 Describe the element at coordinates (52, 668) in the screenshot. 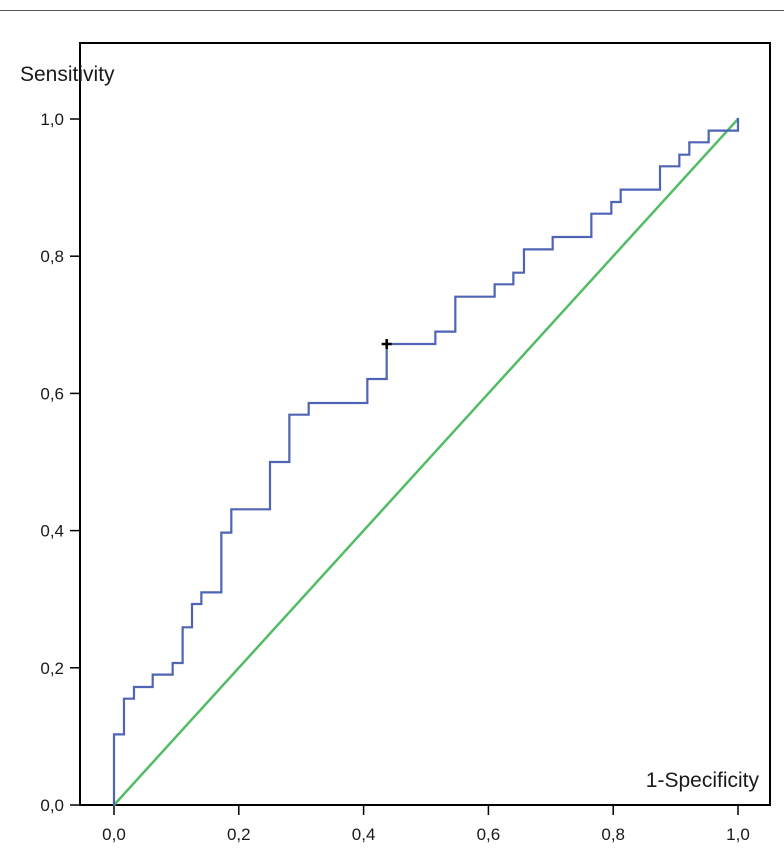

I see `y-tick-label: 0,2` at that location.